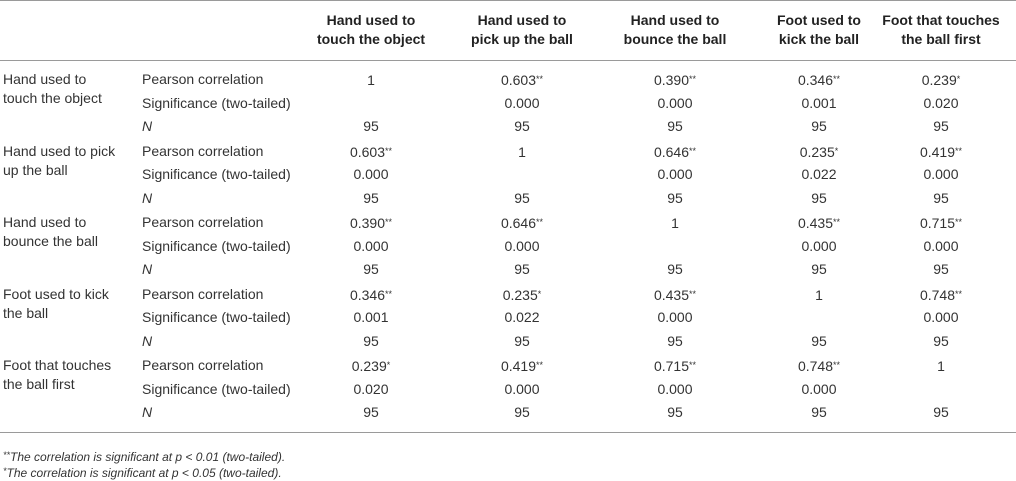 This screenshot has height=481, width=1016. Describe the element at coordinates (941, 295) in the screenshot. I see `table-cell: 0.748**` at that location.